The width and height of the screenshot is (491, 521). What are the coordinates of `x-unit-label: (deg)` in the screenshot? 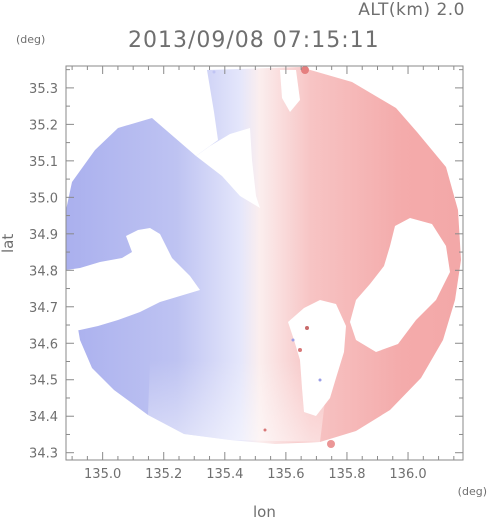 It's located at (472, 491).